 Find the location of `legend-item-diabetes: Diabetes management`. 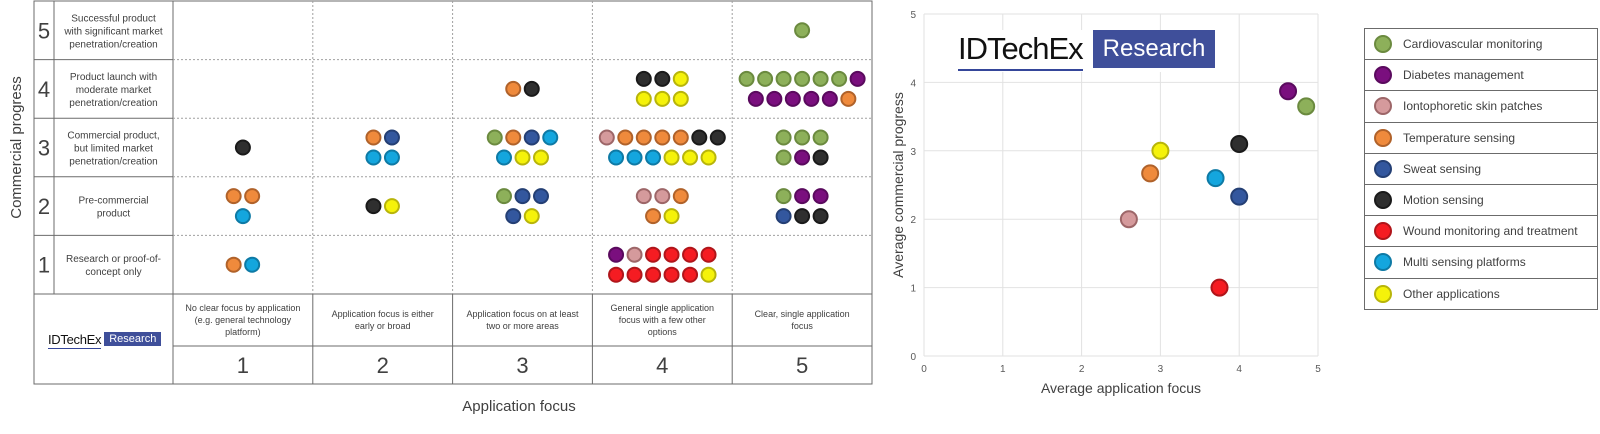

legend-item-diabetes: Diabetes management is located at coordinates (1481, 76).